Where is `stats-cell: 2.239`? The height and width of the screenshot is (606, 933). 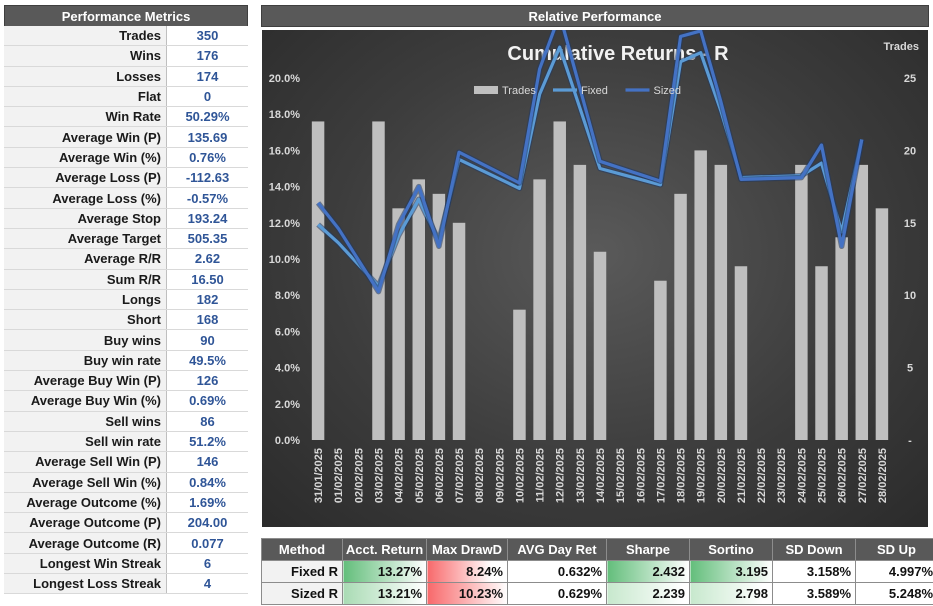
stats-cell: 2.239 is located at coordinates (648, 593).